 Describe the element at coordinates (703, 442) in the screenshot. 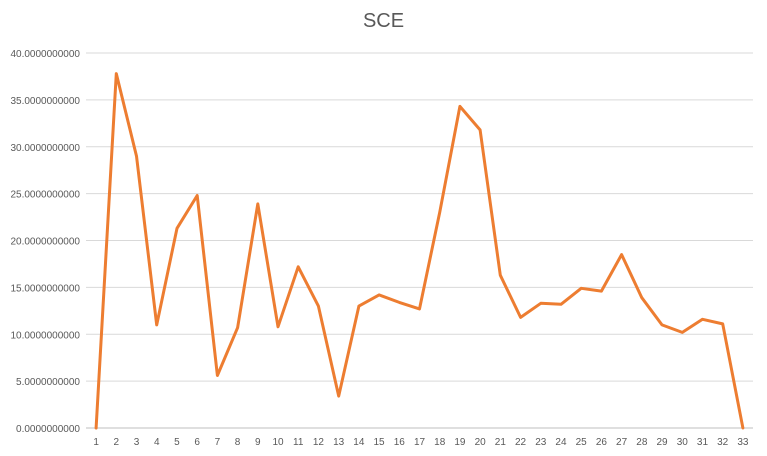

I see `x-tick-label: 31` at that location.